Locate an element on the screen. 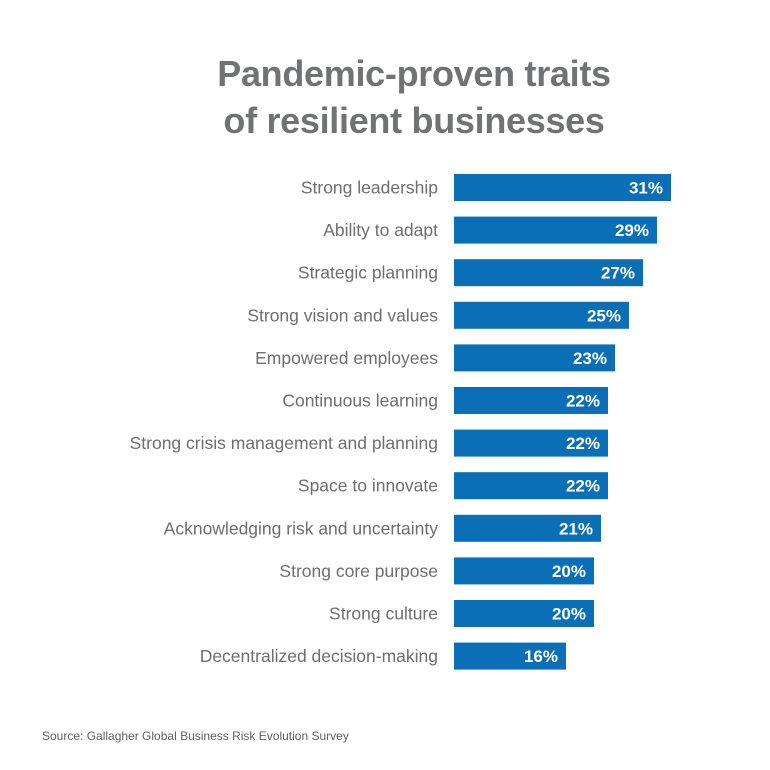  bar-row: Strong core purpose 20% is located at coordinates (436, 571).